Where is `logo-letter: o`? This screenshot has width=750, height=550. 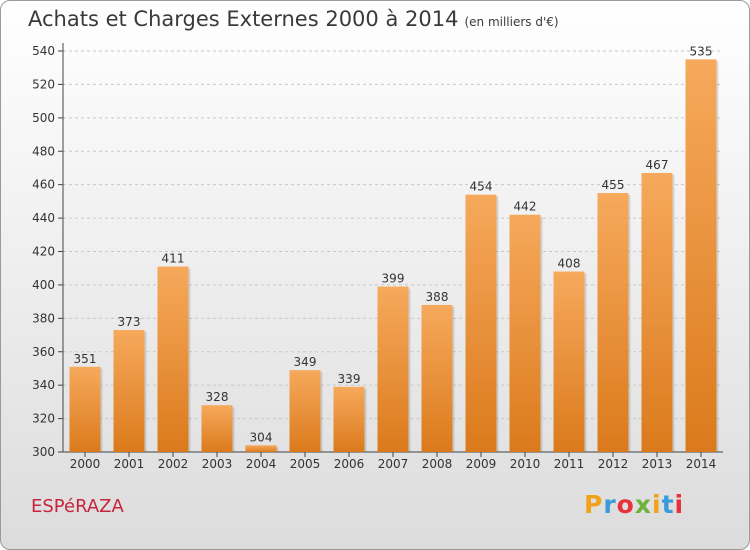 logo-letter: o is located at coordinates (625, 504).